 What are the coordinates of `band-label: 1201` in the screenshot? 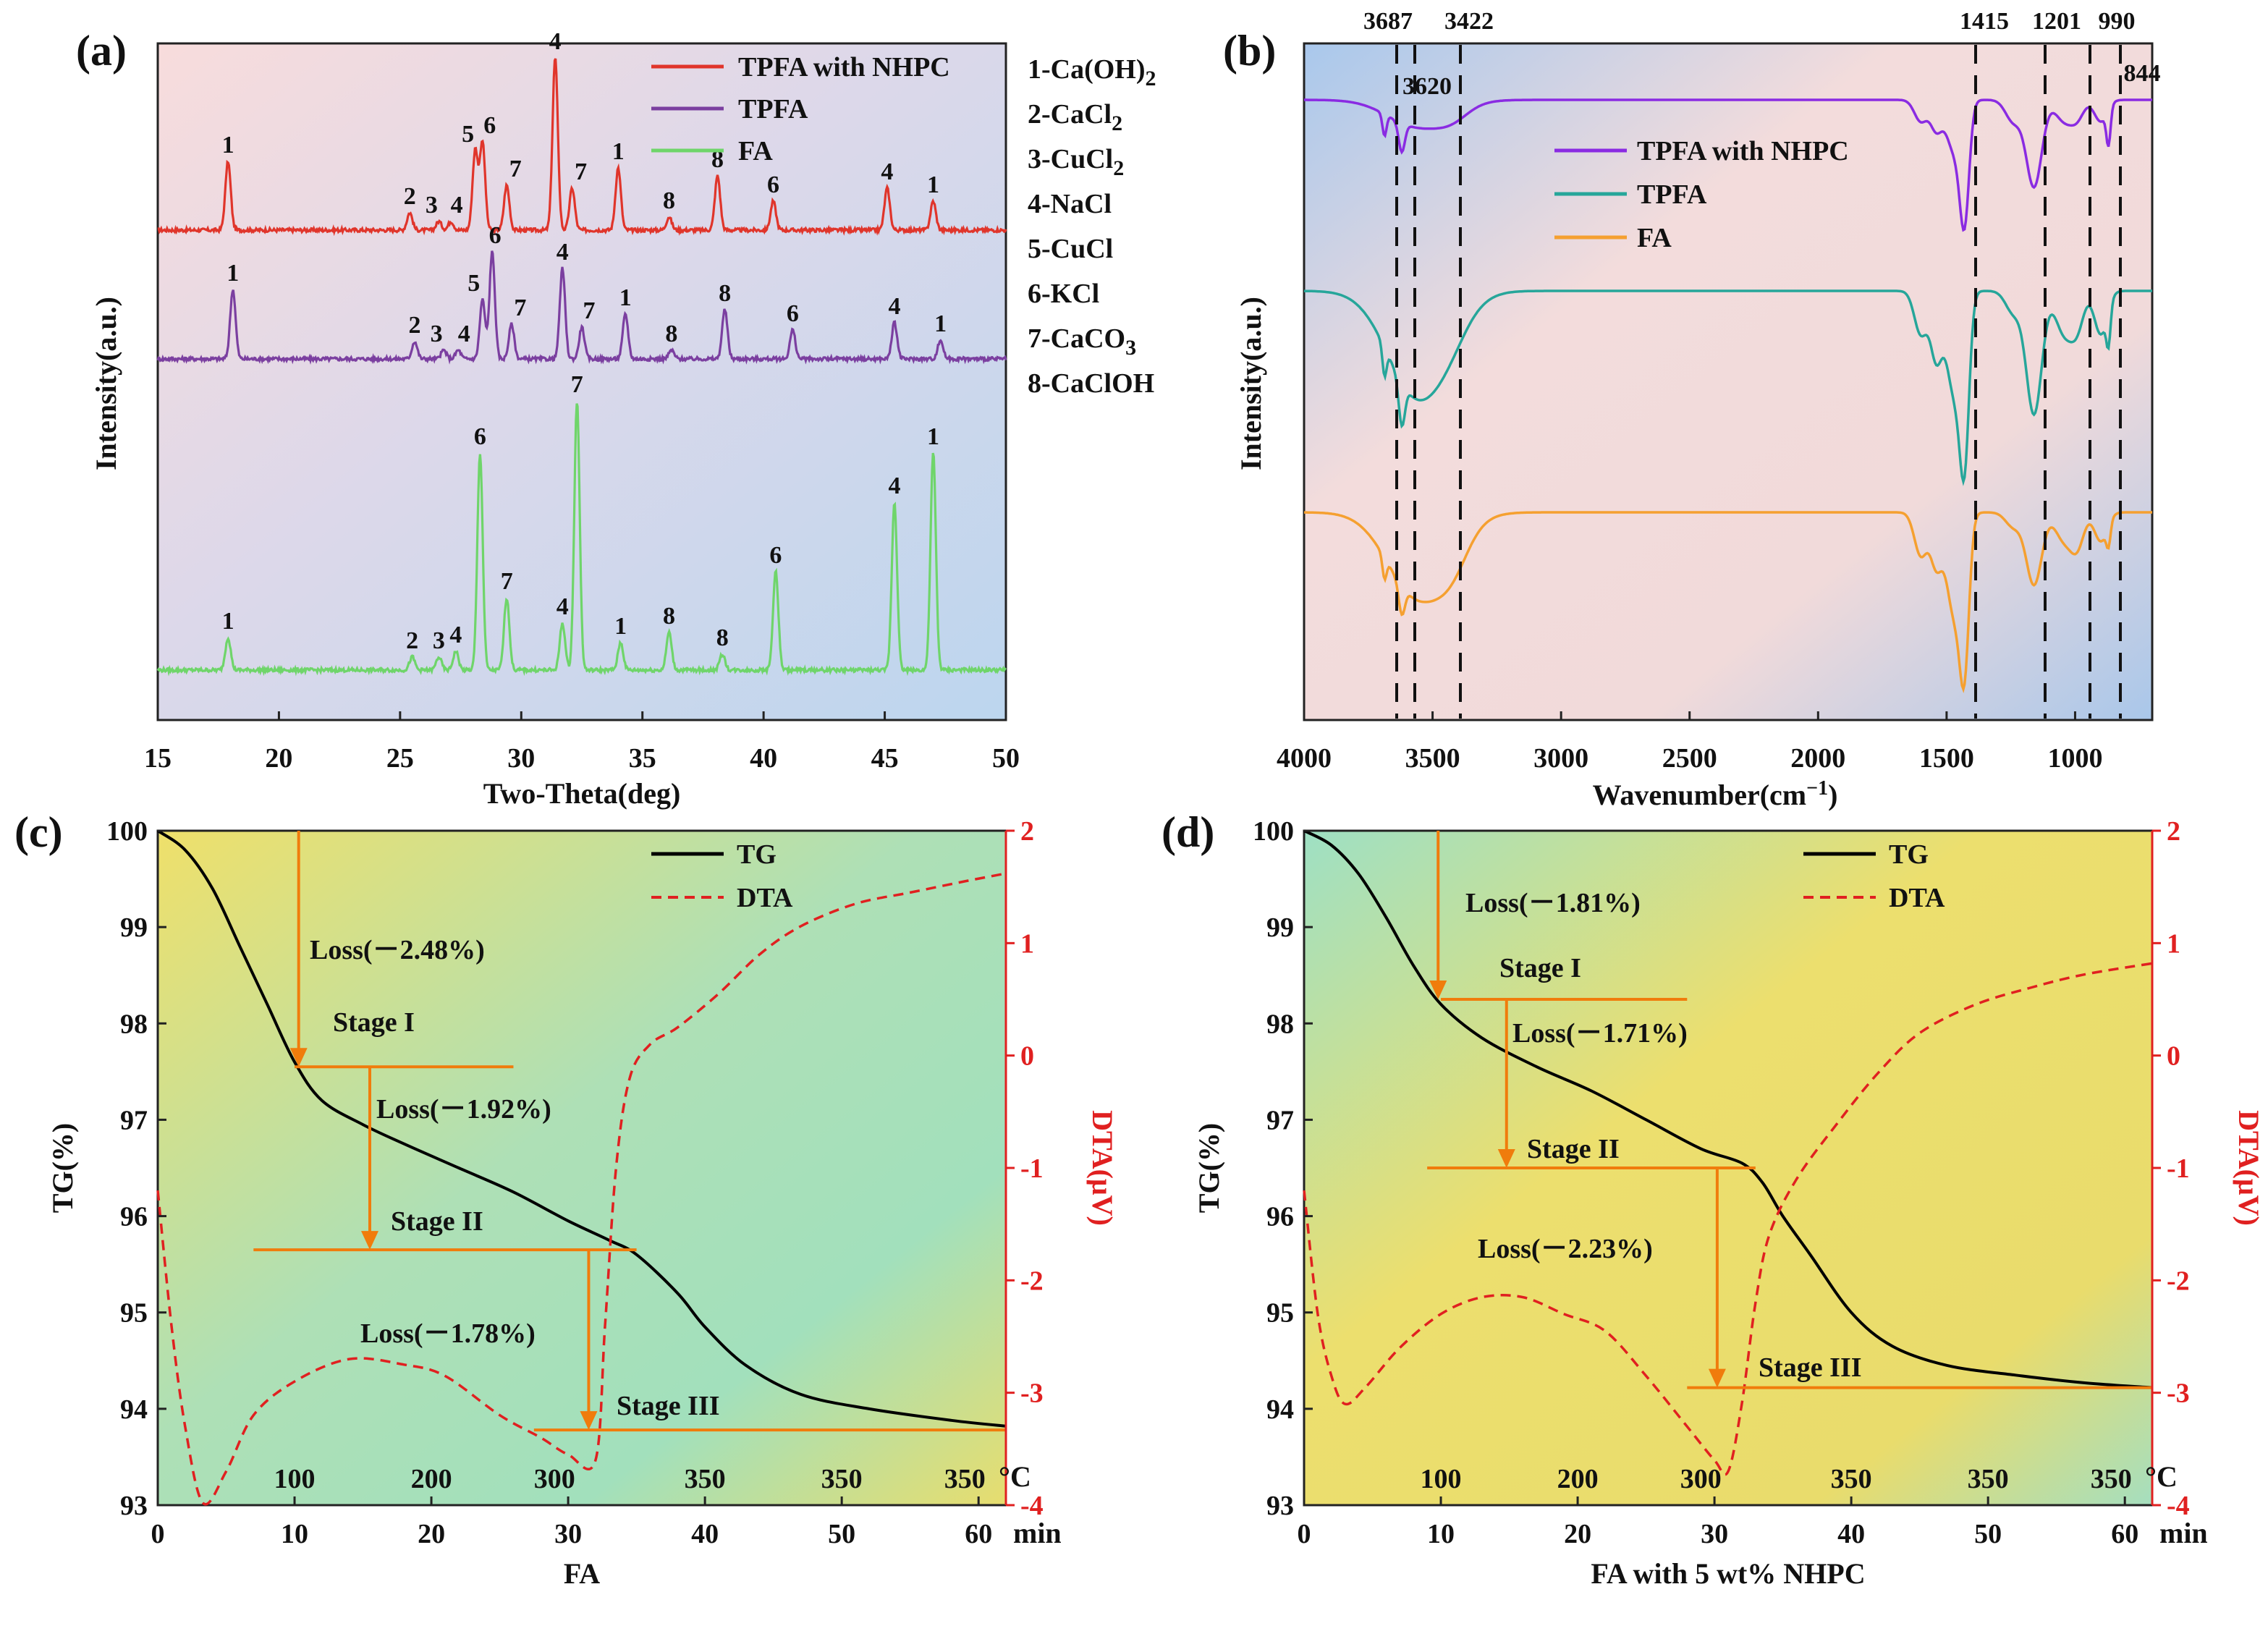 It's located at (2056, 22).